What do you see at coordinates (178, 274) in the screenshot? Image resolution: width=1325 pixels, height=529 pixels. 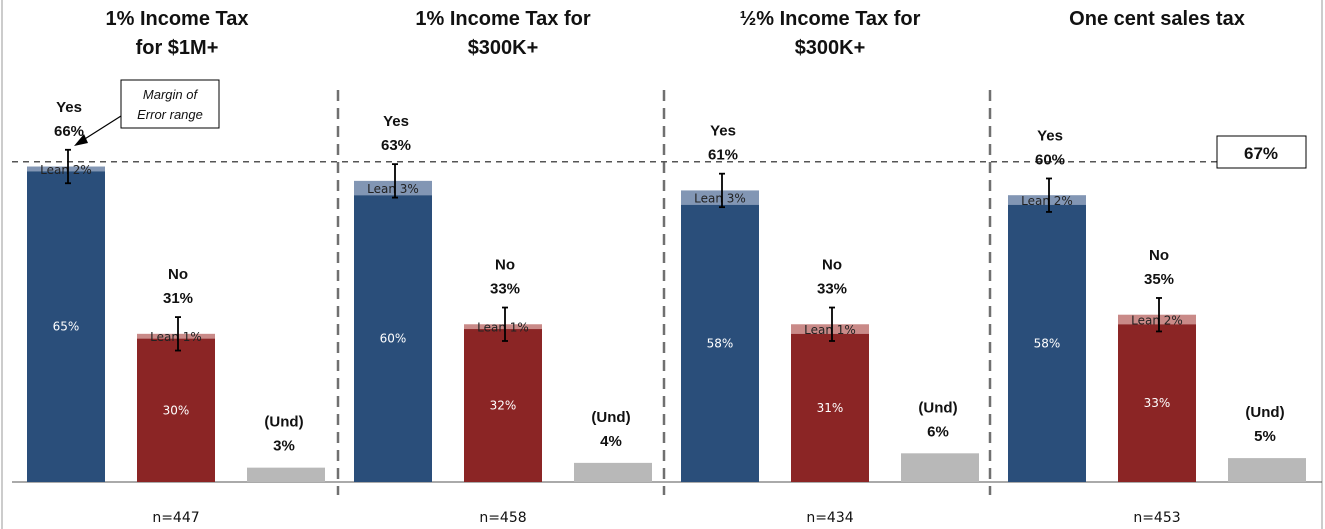 I see `no-label-1-line-1: No` at bounding box center [178, 274].